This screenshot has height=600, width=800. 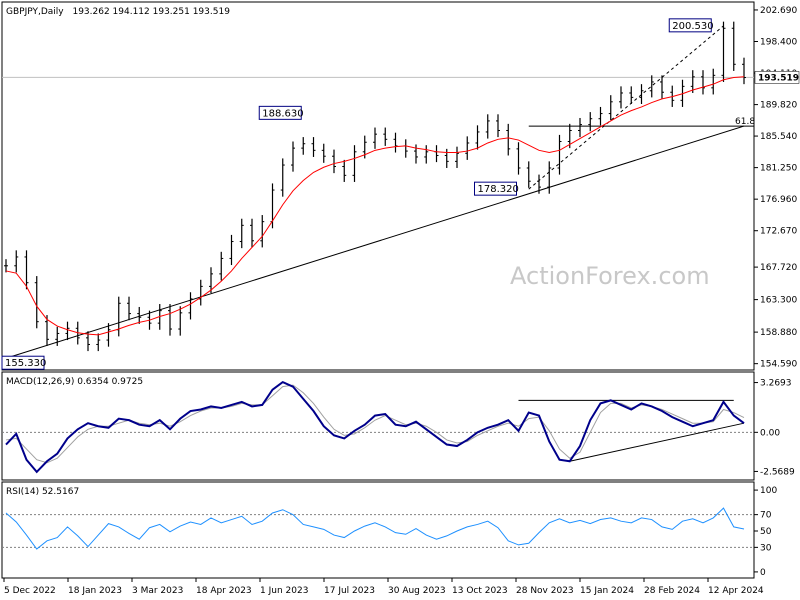 What do you see at coordinates (778, 106) in the screenshot?
I see `y-tick-label: 189.820` at bounding box center [778, 106].